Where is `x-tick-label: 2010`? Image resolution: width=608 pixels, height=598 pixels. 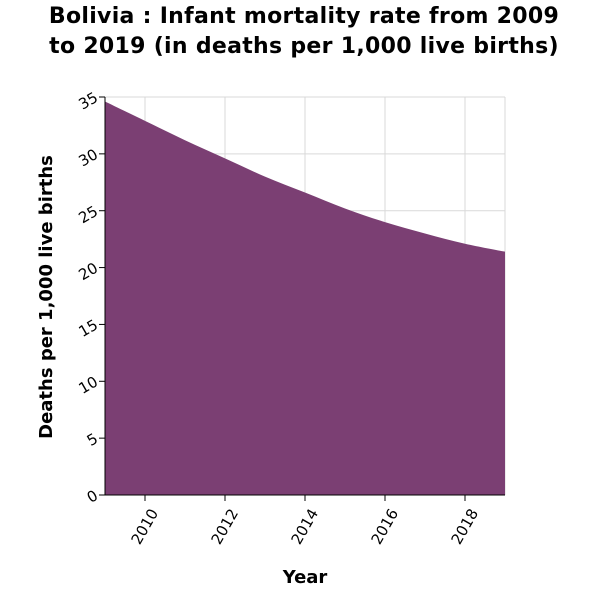 x-tick-label: 2010 is located at coordinates (144, 527).